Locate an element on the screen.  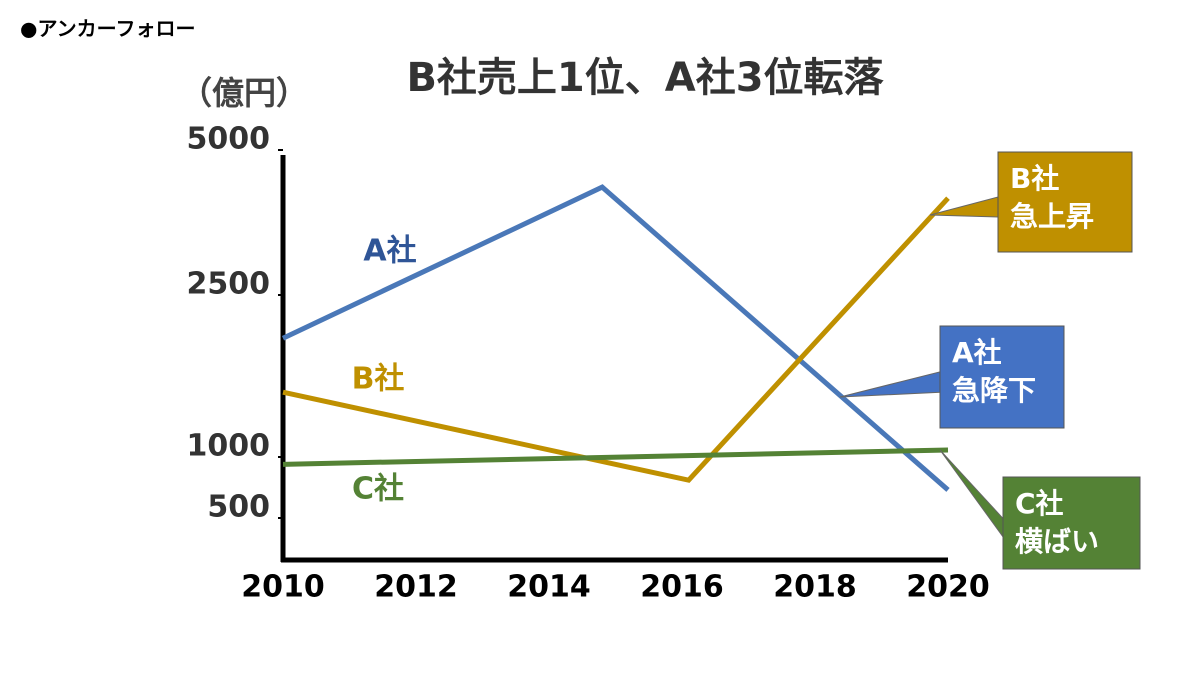
callout-text: 急上昇 is located at coordinates (1052, 216).